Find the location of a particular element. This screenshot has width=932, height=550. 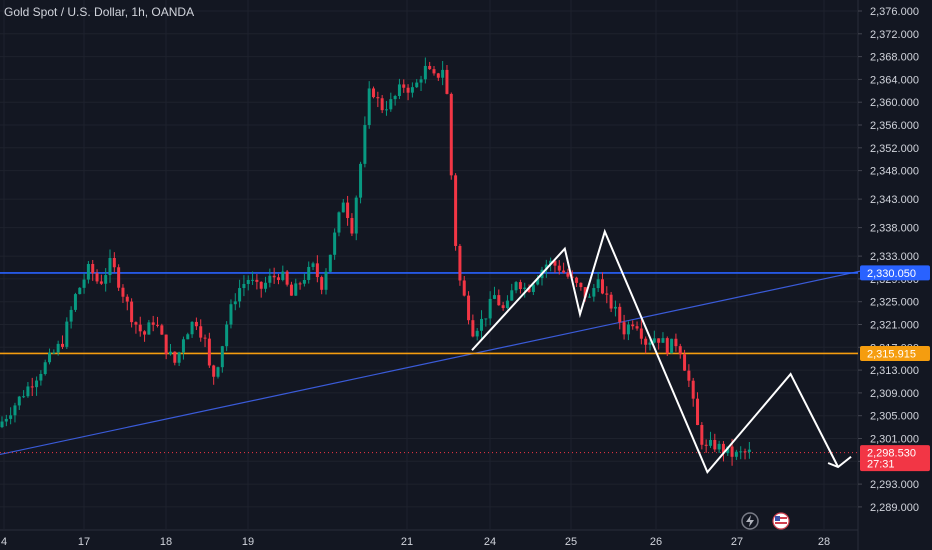

time-tick-label: 18 is located at coordinates (166, 542).